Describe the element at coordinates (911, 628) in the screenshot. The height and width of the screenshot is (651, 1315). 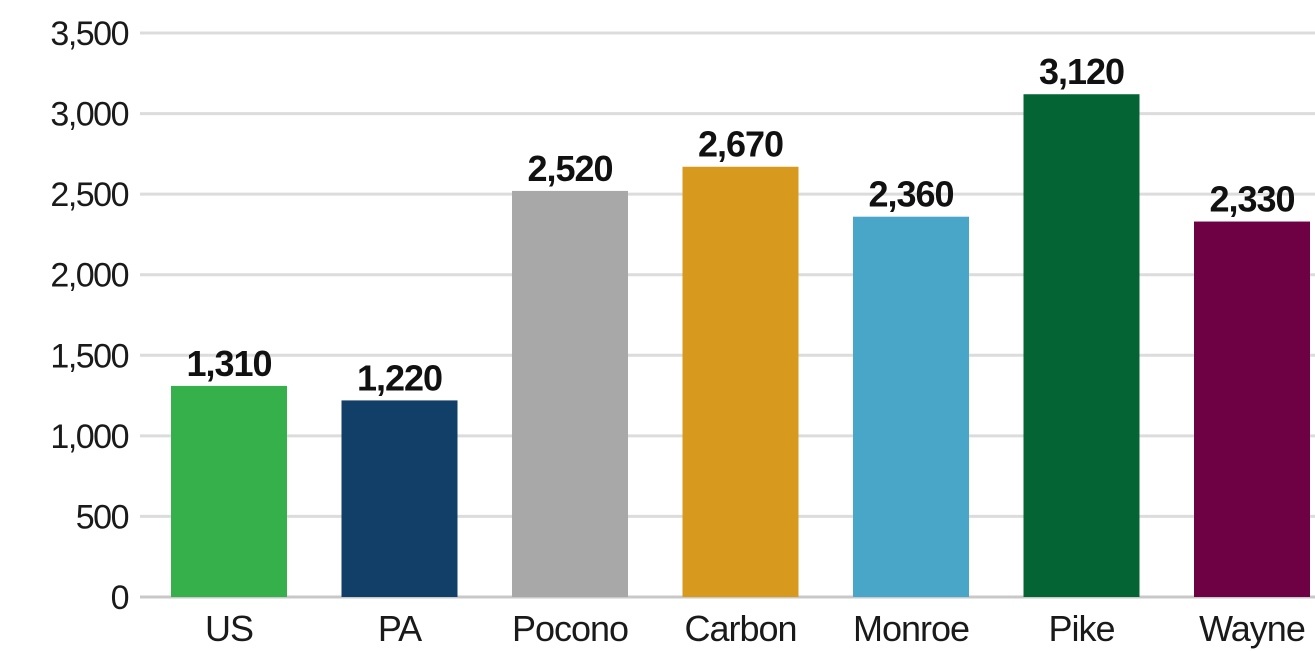
I see `x-tick-label: Monroe` at that location.